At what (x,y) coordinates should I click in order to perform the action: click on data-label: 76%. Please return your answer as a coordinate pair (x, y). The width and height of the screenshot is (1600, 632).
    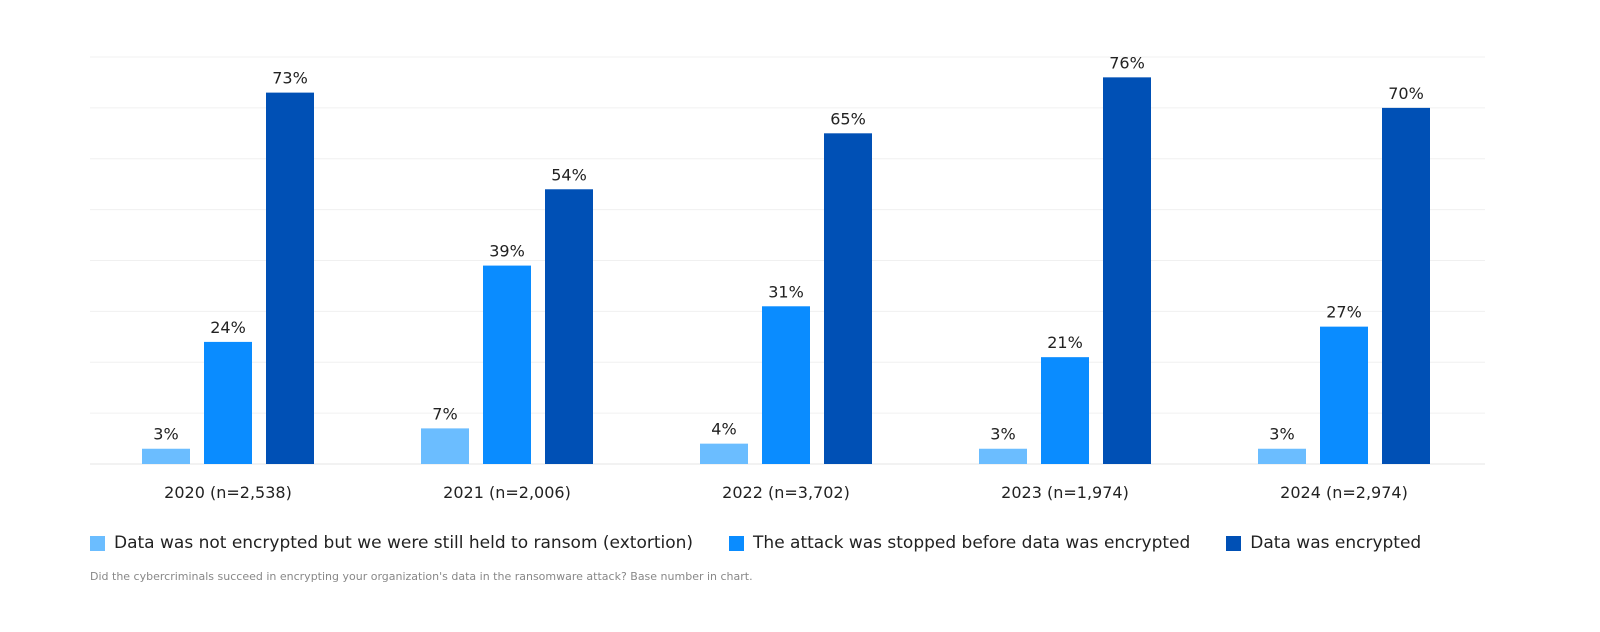
    Looking at the image, I should click on (1127, 62).